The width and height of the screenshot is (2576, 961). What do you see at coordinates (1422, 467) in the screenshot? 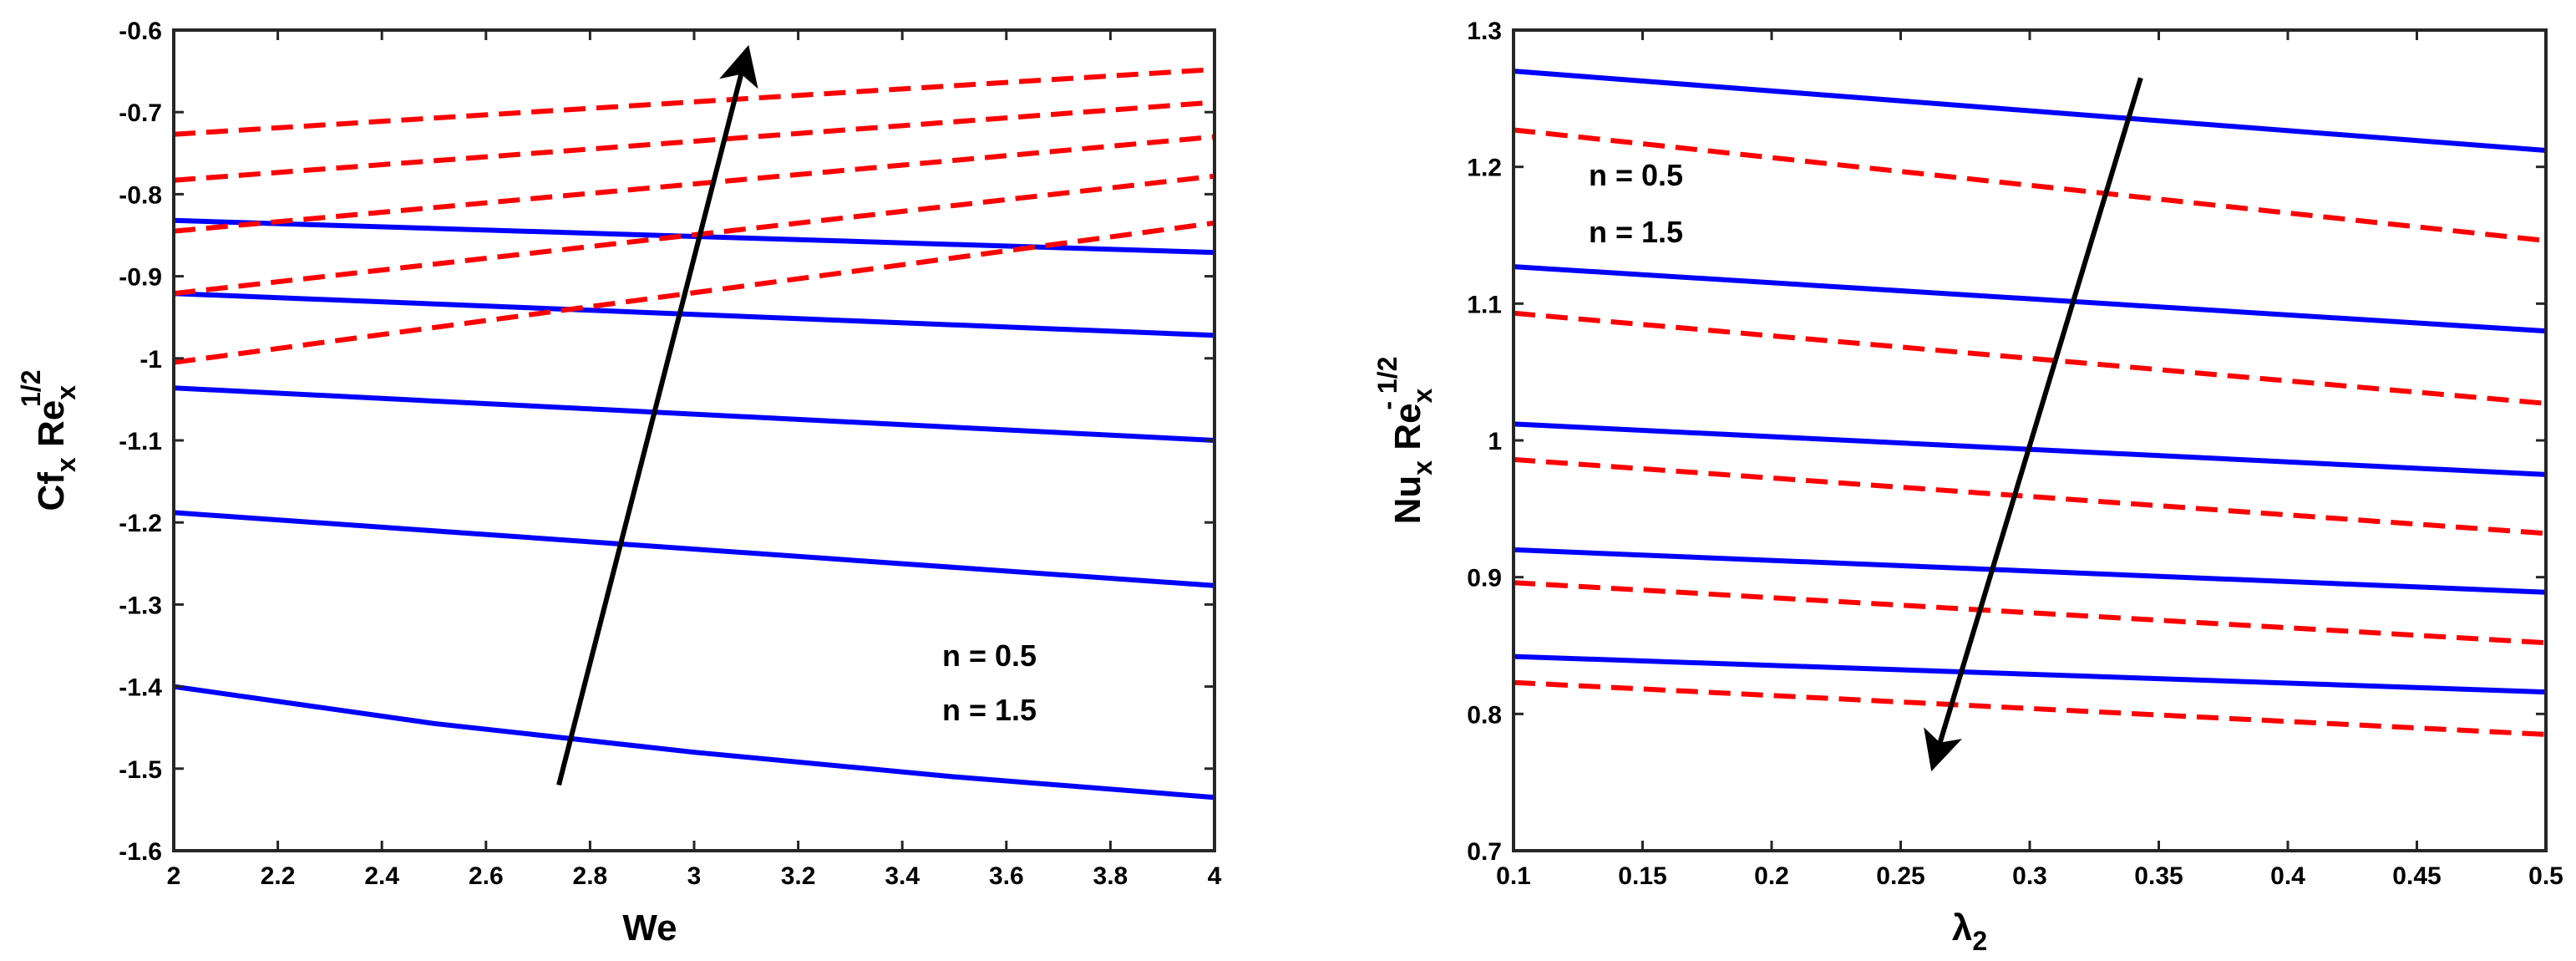
I see `right-y-label-sub: x` at bounding box center [1422, 467].